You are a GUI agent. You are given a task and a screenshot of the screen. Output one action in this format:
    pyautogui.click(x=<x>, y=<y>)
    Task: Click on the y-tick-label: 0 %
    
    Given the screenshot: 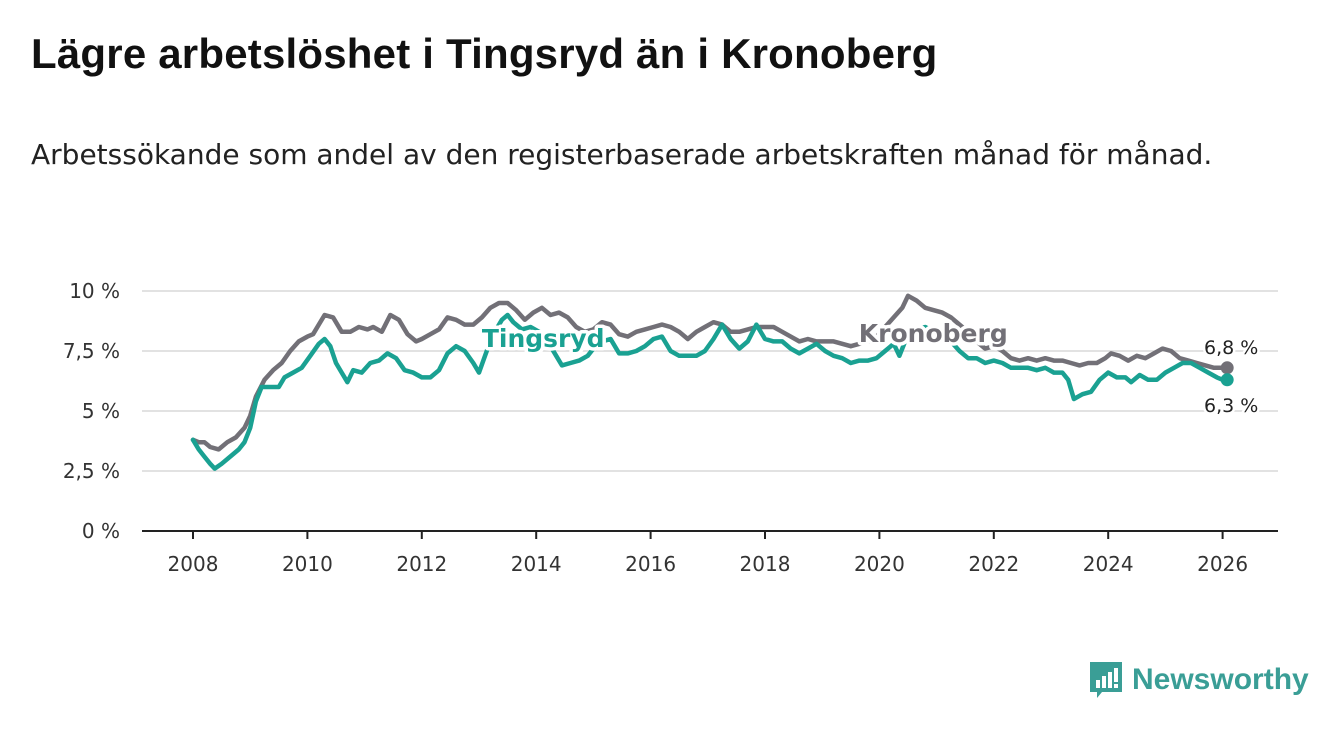 What is the action you would take?
    pyautogui.click(x=101, y=531)
    